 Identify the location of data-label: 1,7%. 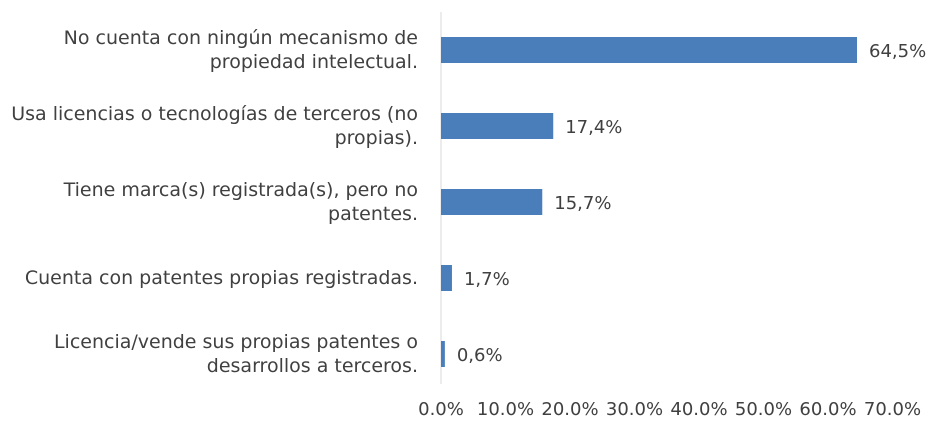
(487, 279).